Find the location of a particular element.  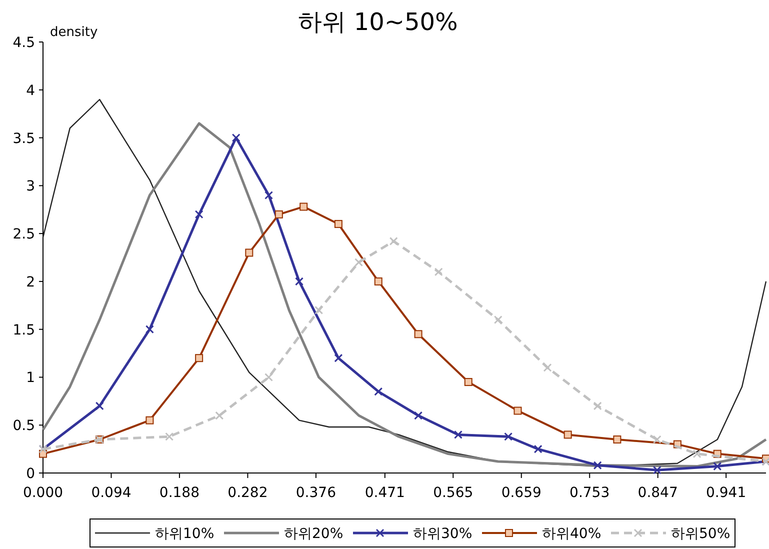

y-tick-label: 1.5 is located at coordinates (23, 330).